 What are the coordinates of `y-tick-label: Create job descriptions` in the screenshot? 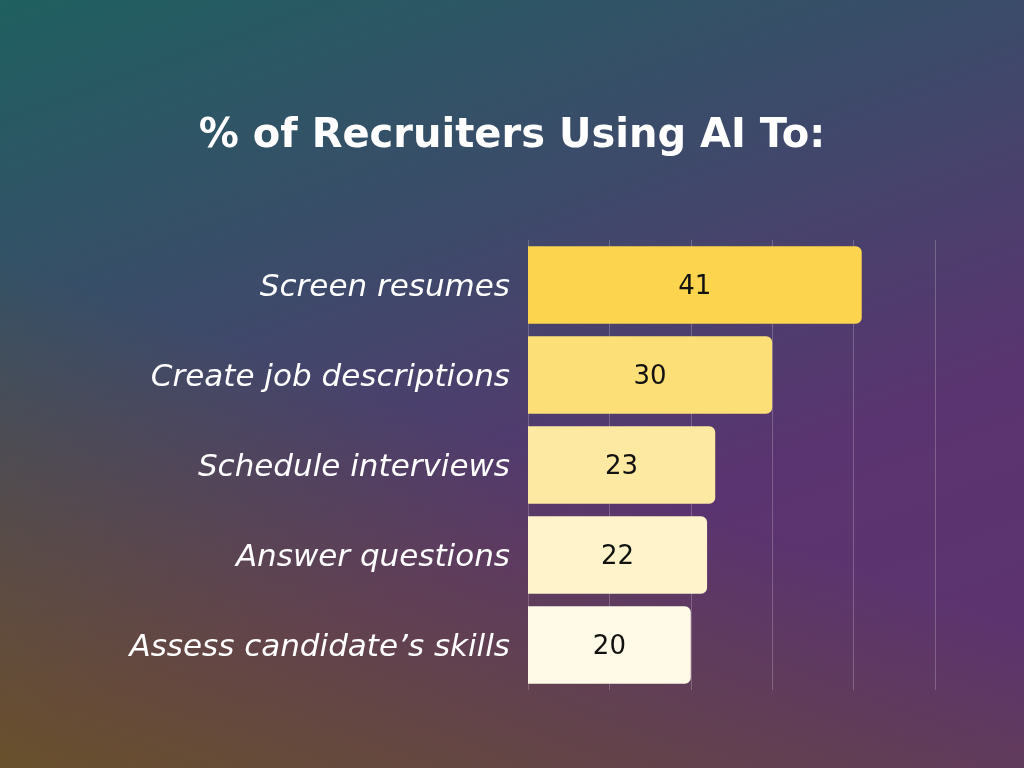 It's located at (330, 375).